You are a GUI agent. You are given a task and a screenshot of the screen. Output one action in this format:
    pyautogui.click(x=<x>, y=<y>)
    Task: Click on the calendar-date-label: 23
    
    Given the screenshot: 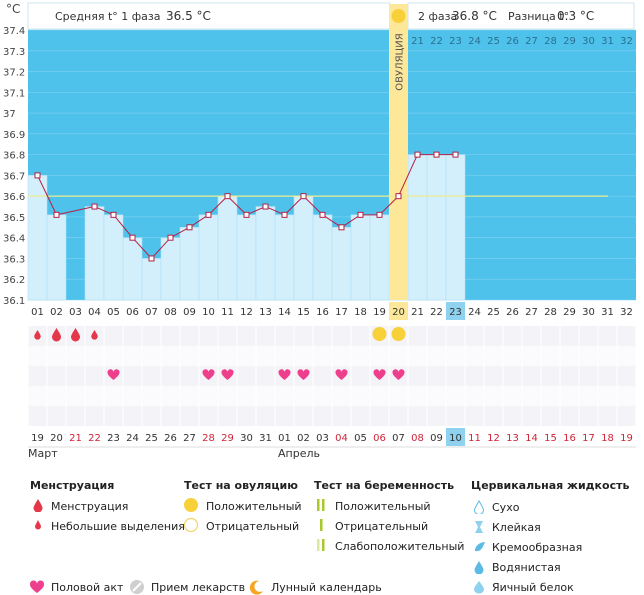 What is the action you would take?
    pyautogui.click(x=113, y=438)
    